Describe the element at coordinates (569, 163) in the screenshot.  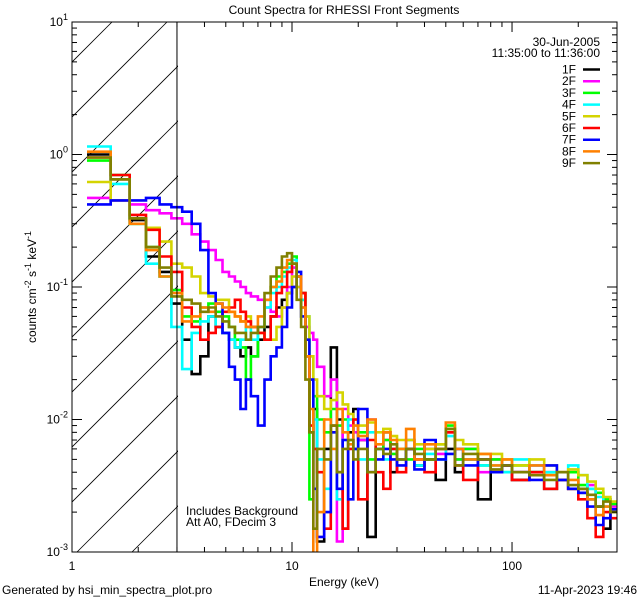
I see `legend-label-9F: 9F` at that location.